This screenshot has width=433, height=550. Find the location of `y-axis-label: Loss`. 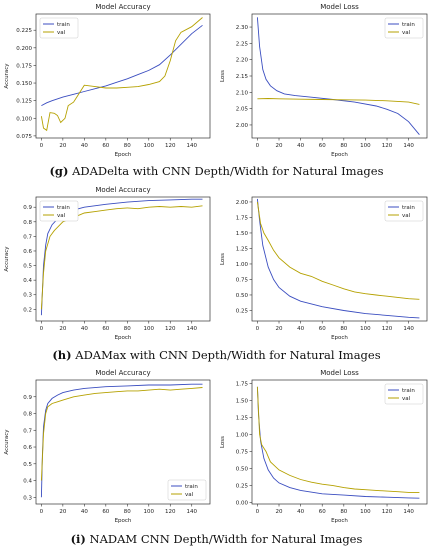

y-axis-label: Loss is located at coordinates (223, 76).